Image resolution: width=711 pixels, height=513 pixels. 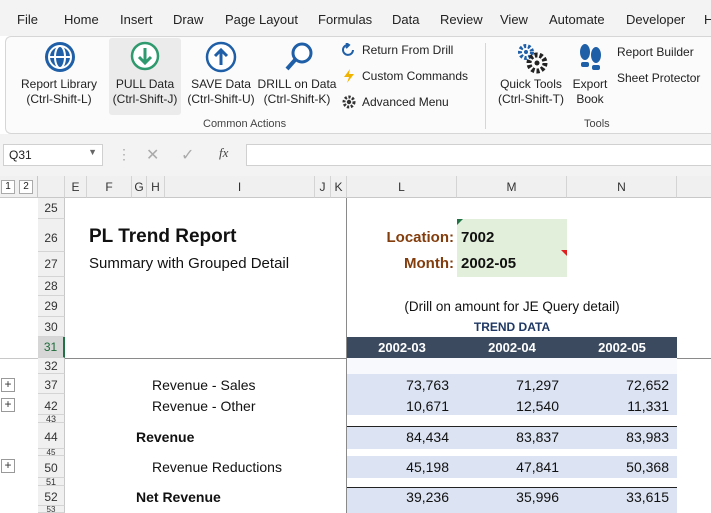 I want to click on row-header-53: 53, so click(x=51, y=509).